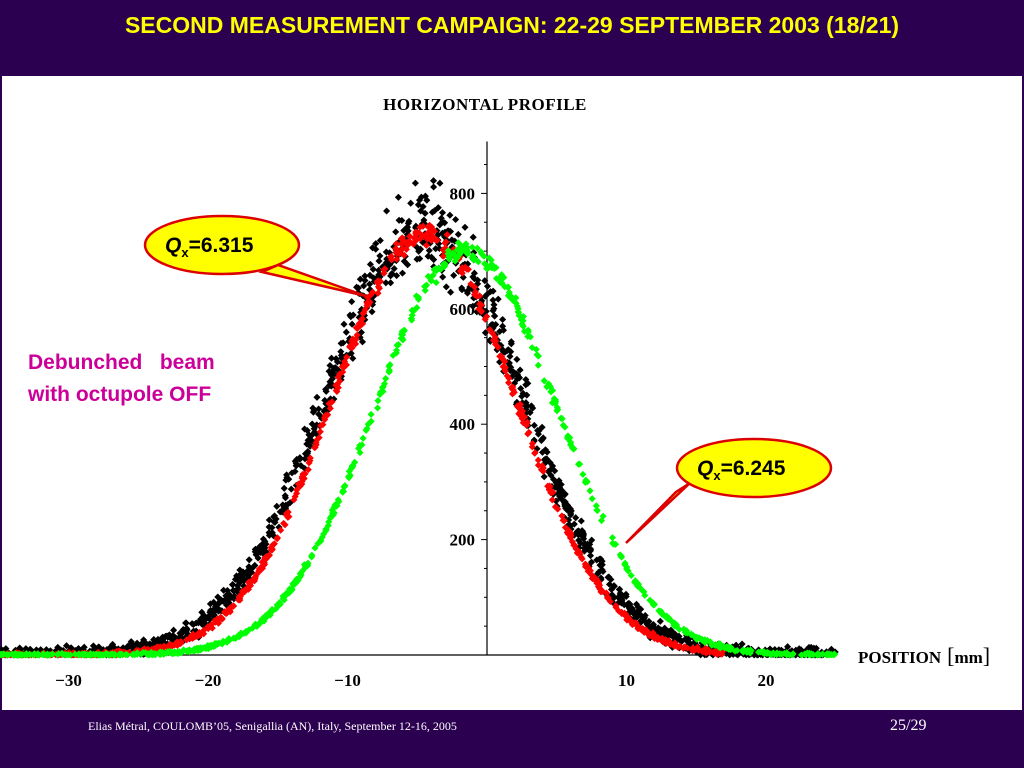 This screenshot has width=1024, height=768. What do you see at coordinates (120, 394) in the screenshot?
I see `annotation-line-2: with octupole OFF` at bounding box center [120, 394].